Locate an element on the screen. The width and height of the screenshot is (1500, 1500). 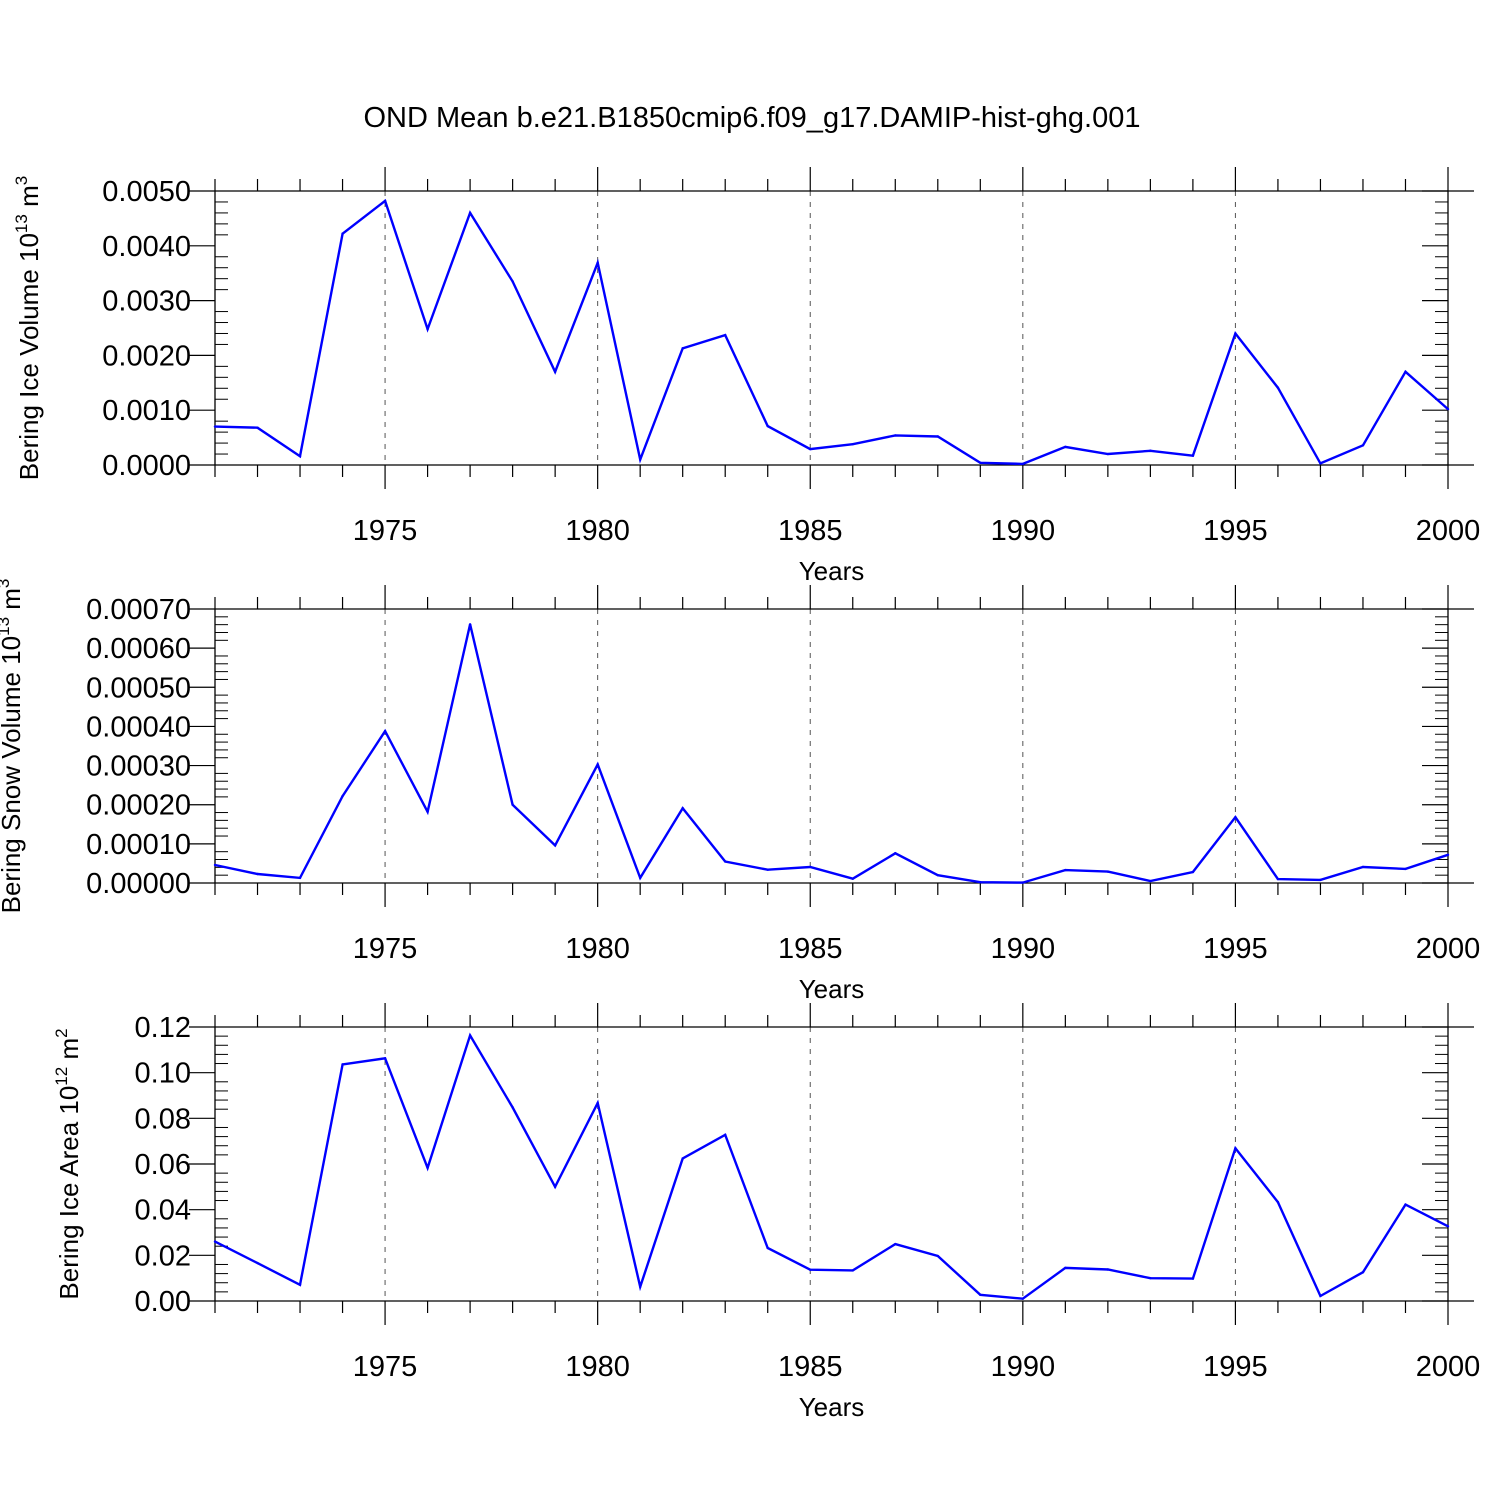
y-tick-label: 0.00040 is located at coordinates (138, 727).